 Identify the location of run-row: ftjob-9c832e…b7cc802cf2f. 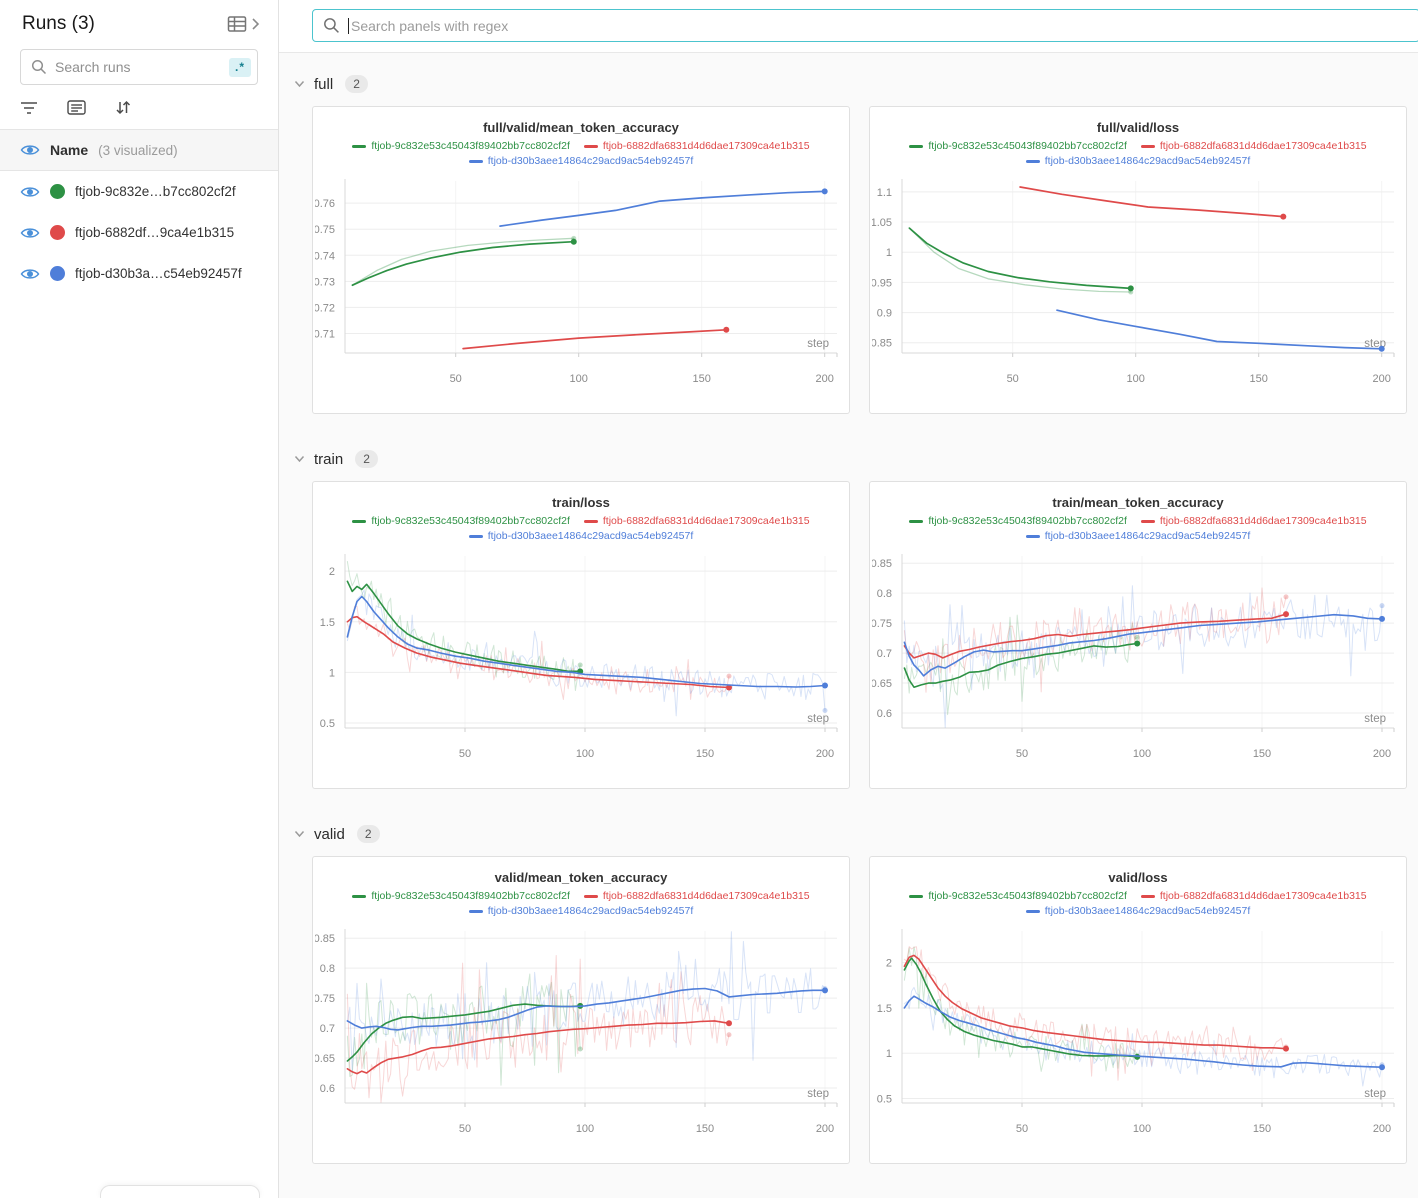
(139, 191).